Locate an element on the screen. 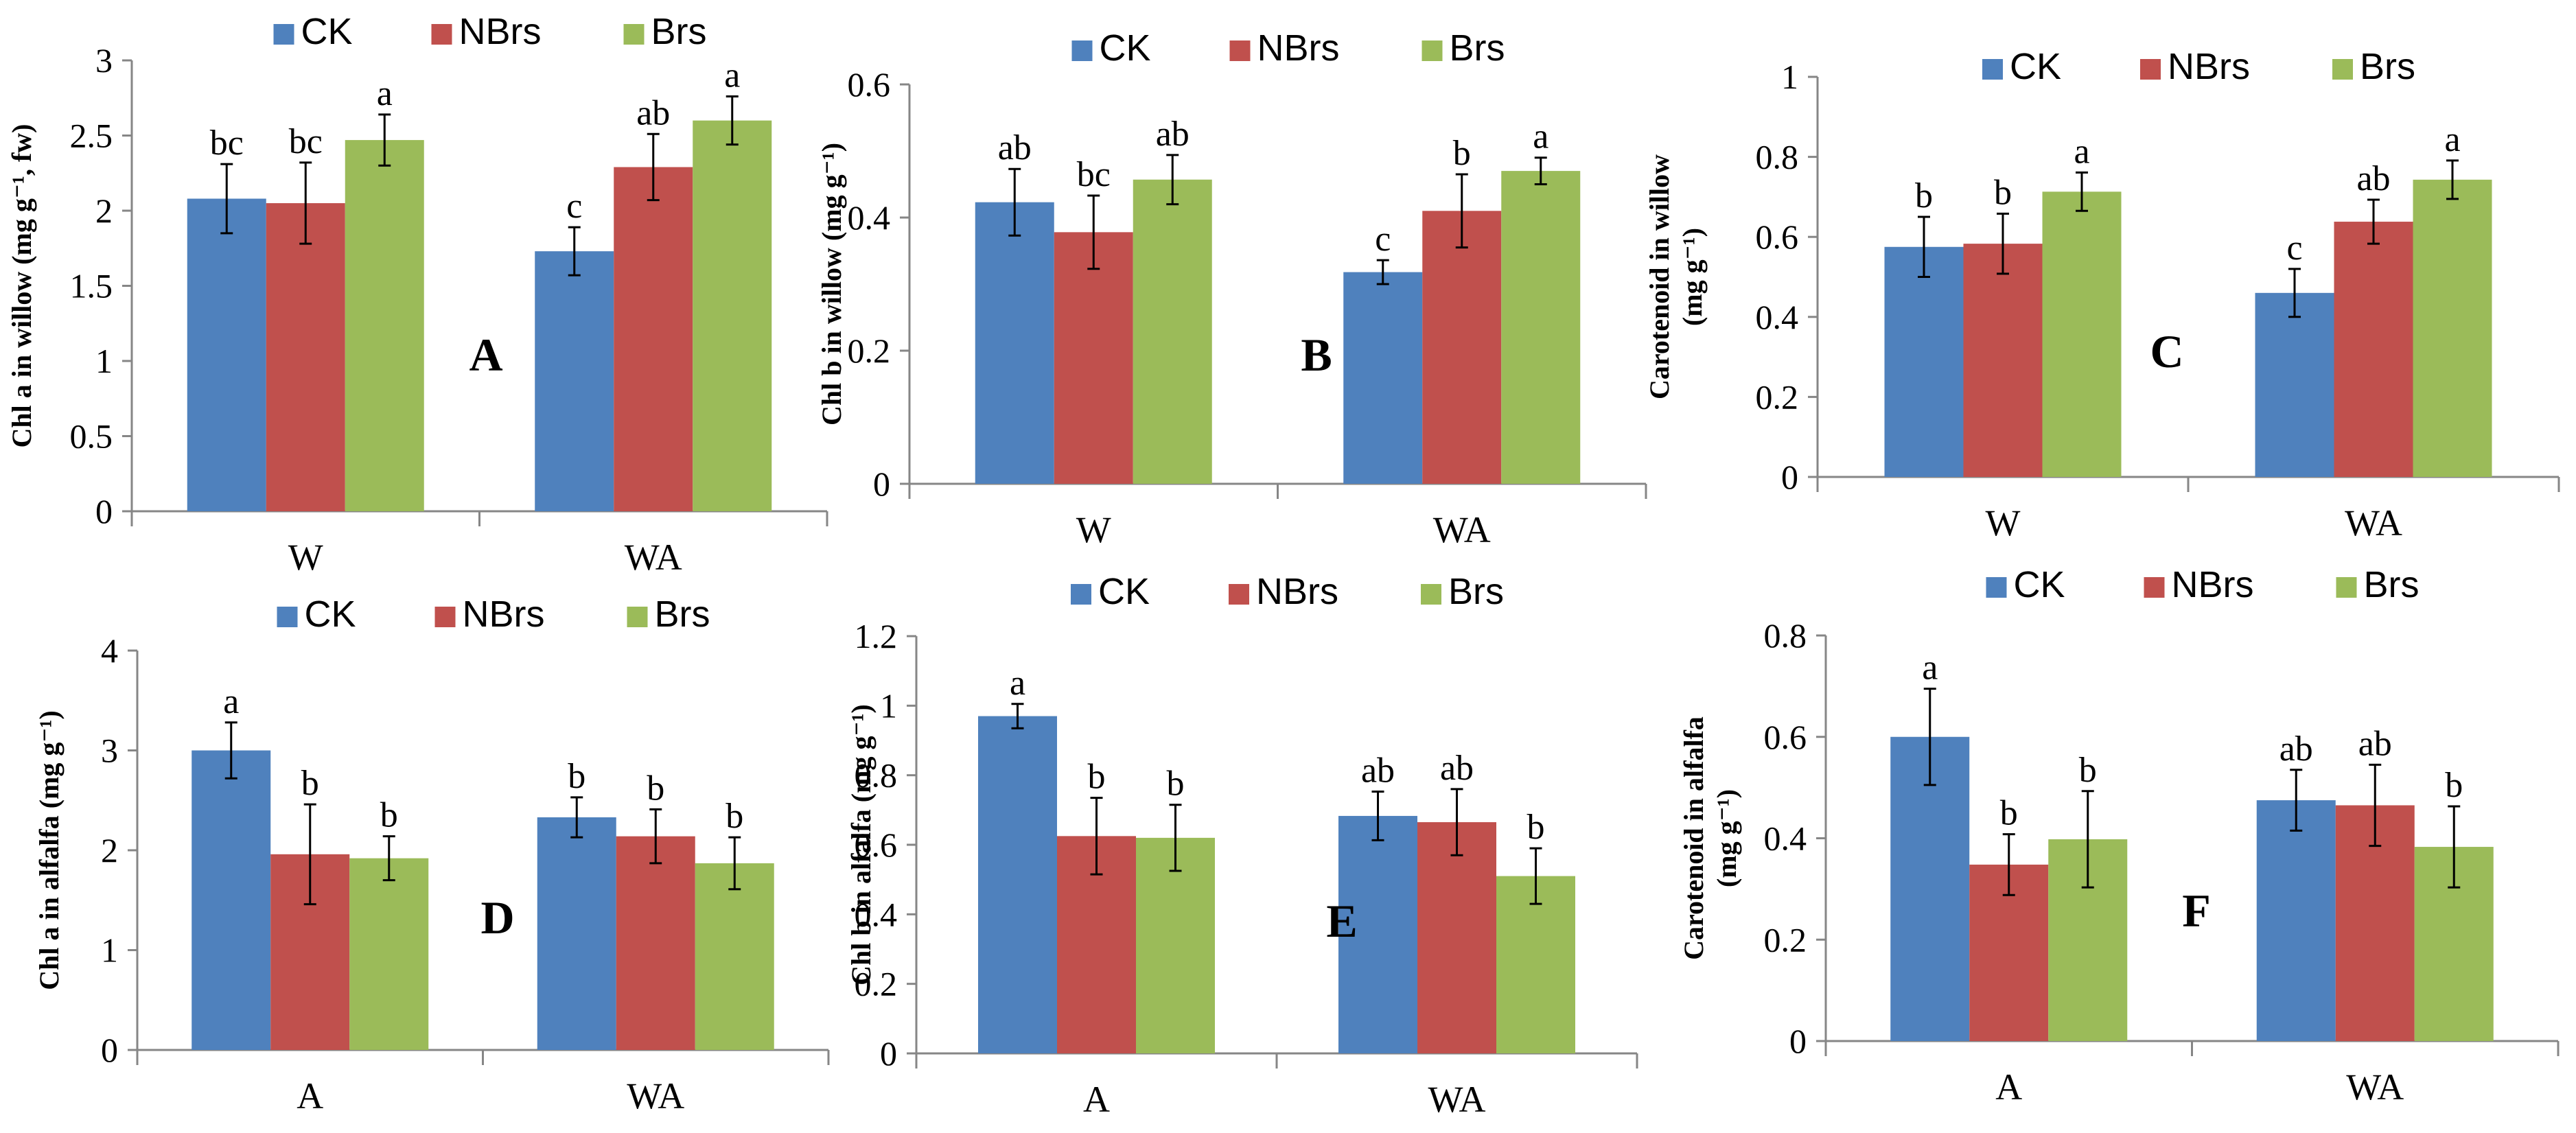 The image size is (2576, 1133). y-tick-label: 0.4 is located at coordinates (876, 914).